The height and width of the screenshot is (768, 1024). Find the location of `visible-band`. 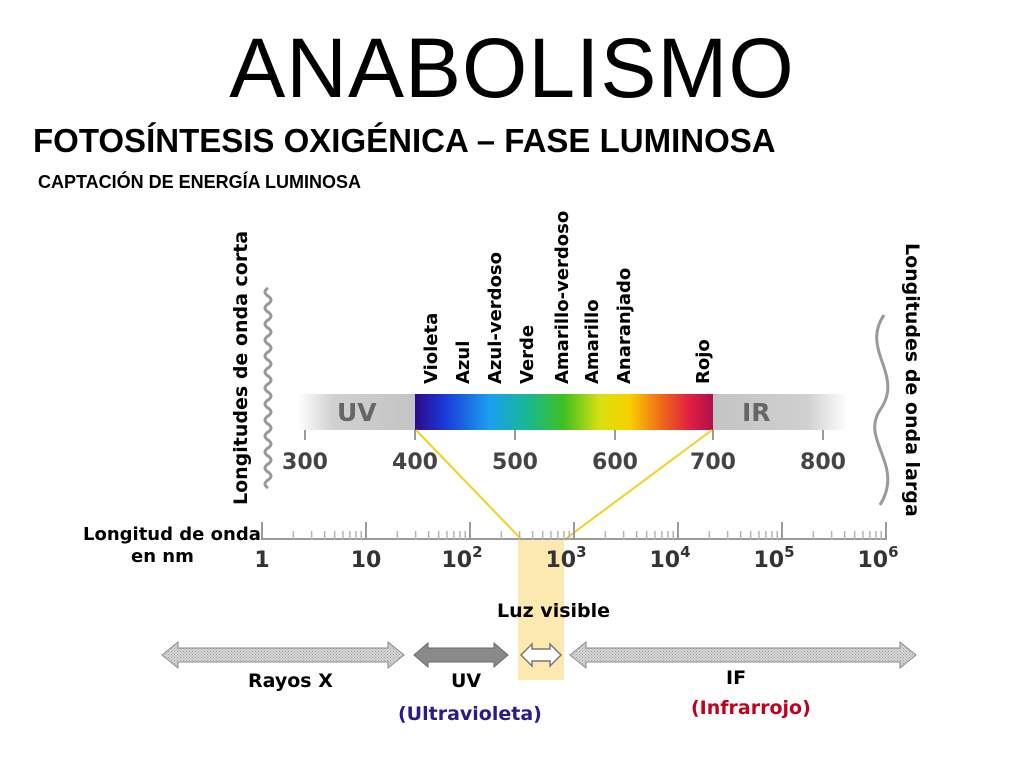

visible-band is located at coordinates (564, 412).